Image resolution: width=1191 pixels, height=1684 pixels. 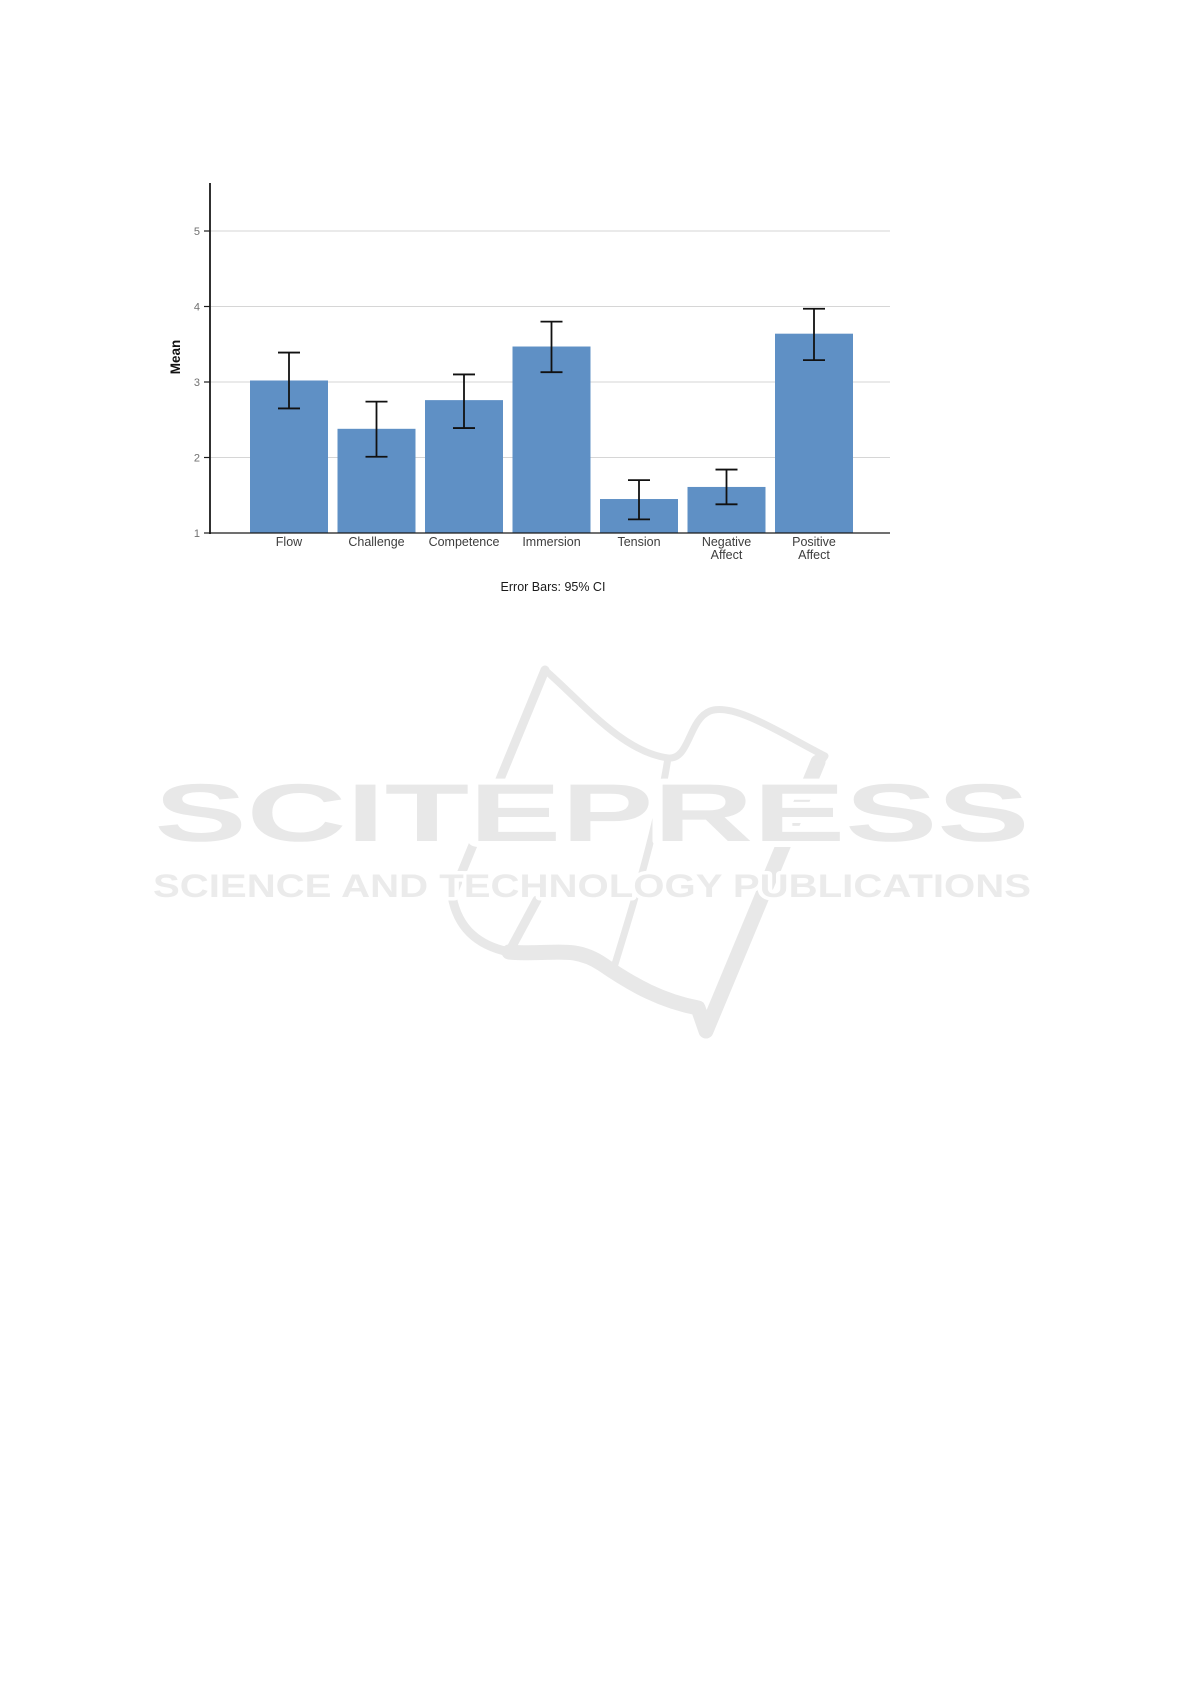 What do you see at coordinates (553, 587) in the screenshot?
I see `chart-caption: Error Bars: 95% CI` at bounding box center [553, 587].